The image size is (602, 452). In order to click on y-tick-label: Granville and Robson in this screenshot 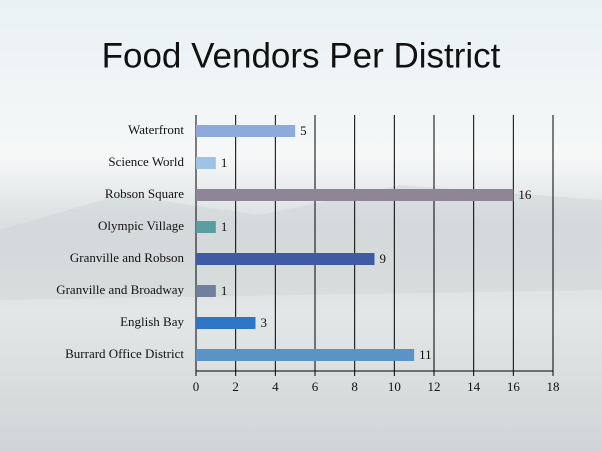, I will do `click(127, 257)`.